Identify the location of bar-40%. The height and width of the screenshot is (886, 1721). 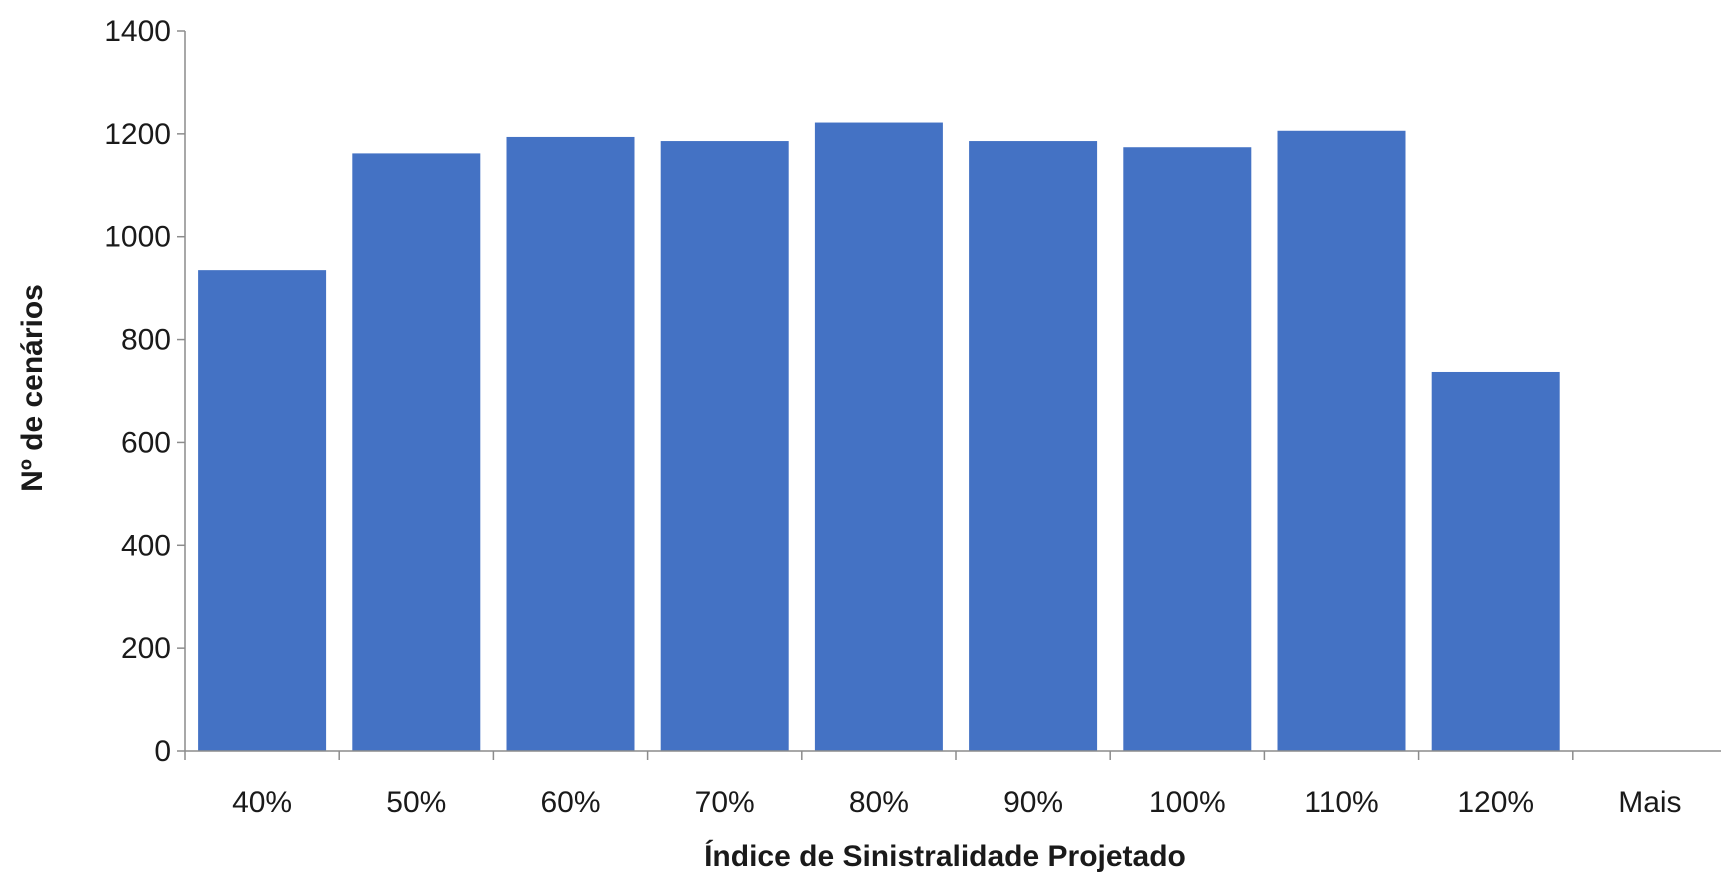
(262, 510).